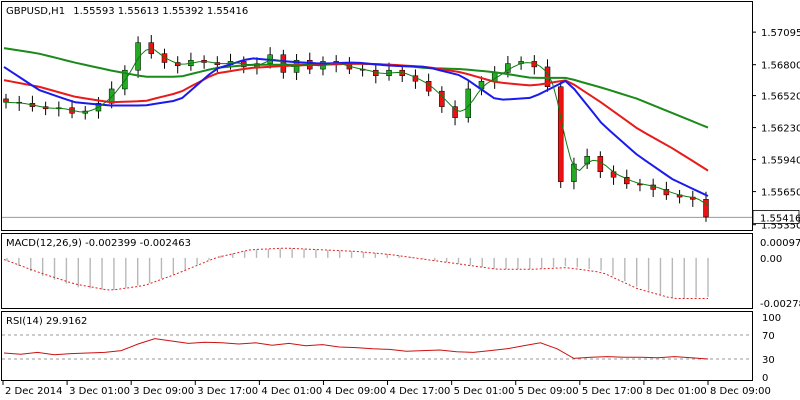 Image resolution: width=800 pixels, height=400 pixels. What do you see at coordinates (227, 391) in the screenshot?
I see `time-tick-label: 3 Dec 17:00` at bounding box center [227, 391].